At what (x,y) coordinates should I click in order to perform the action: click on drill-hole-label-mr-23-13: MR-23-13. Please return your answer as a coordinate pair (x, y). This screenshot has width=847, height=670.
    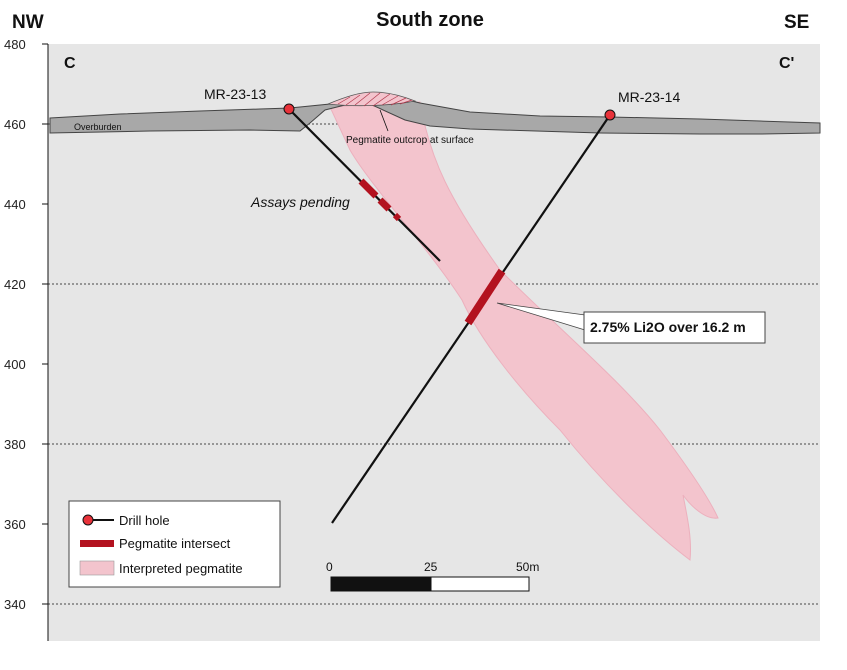
    Looking at the image, I should click on (235, 94).